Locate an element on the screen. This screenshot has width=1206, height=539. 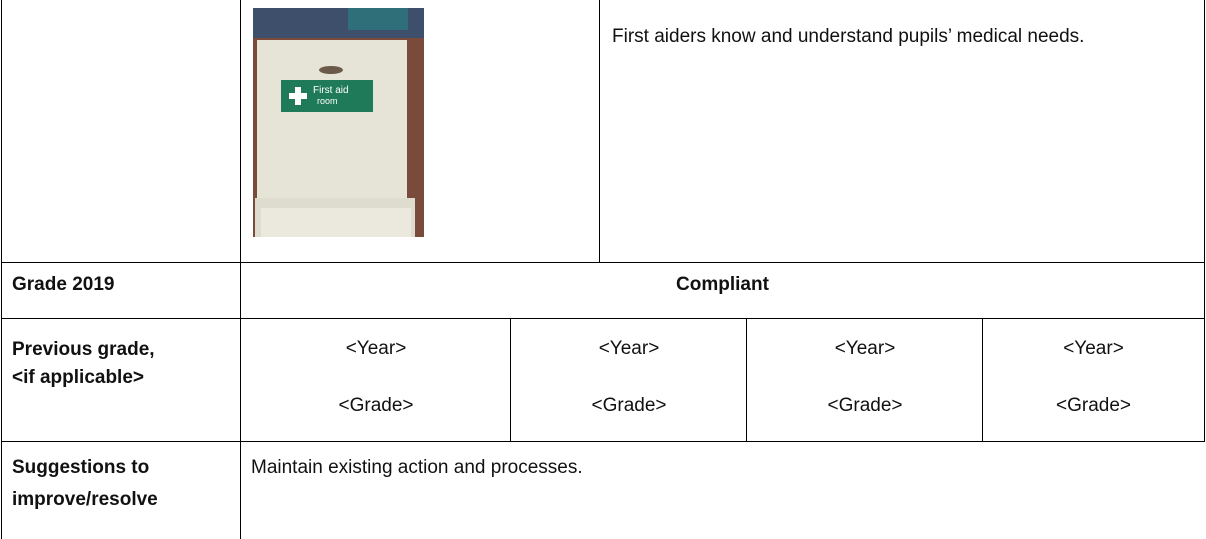
cell-text: Maintain existing action and processes. is located at coordinates (417, 467).